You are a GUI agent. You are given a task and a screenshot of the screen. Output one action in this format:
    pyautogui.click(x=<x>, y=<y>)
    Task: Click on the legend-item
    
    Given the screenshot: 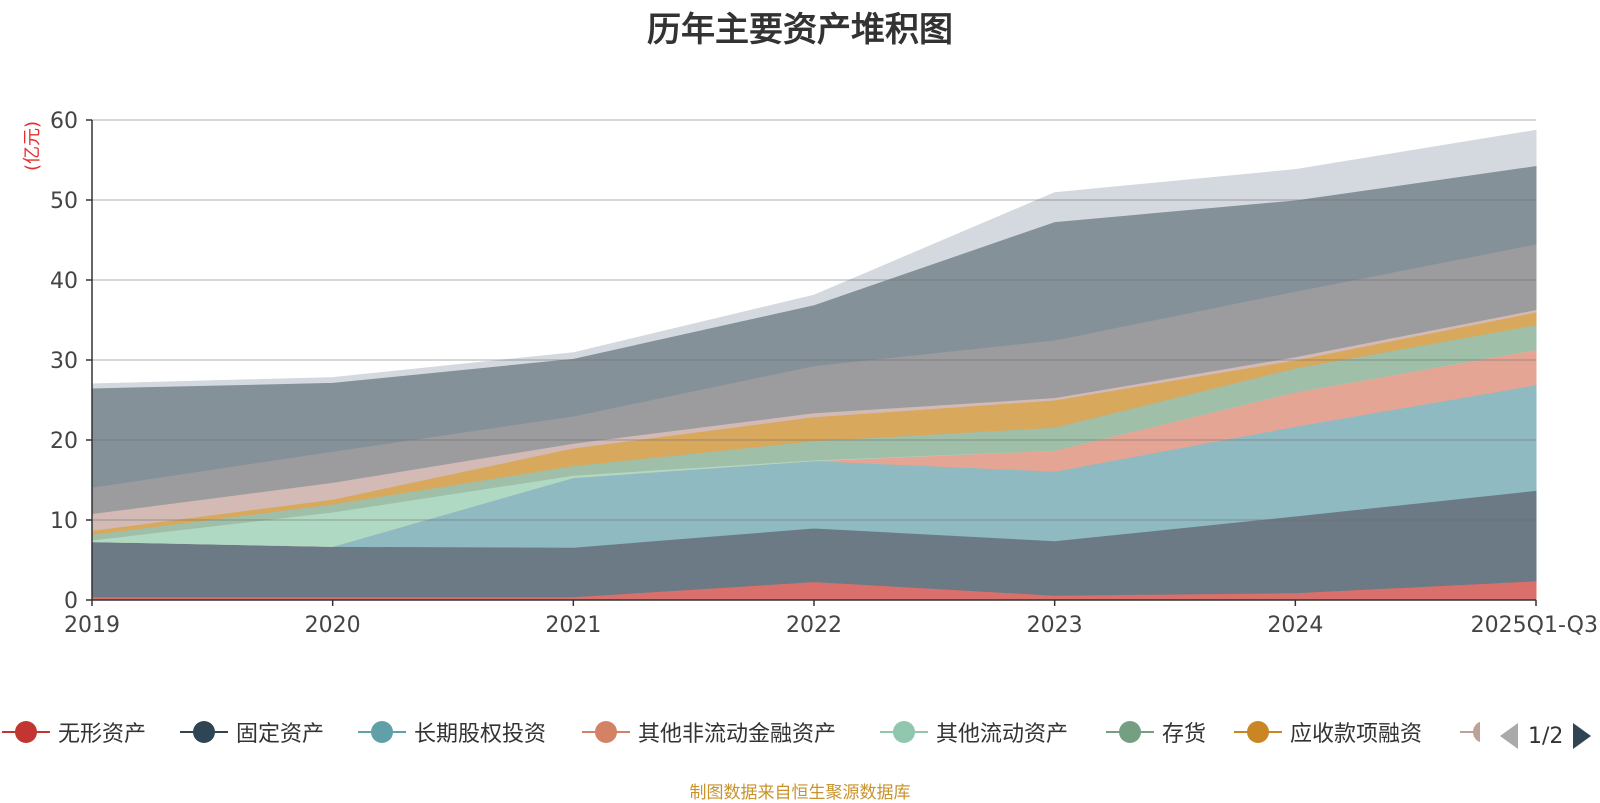 What is the action you would take?
    pyautogui.click(x=1469, y=732)
    